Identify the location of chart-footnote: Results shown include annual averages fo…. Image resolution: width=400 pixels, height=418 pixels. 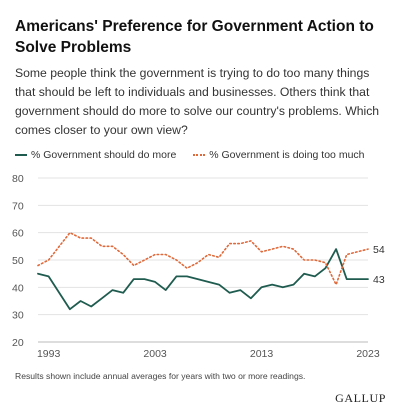
(160, 376).